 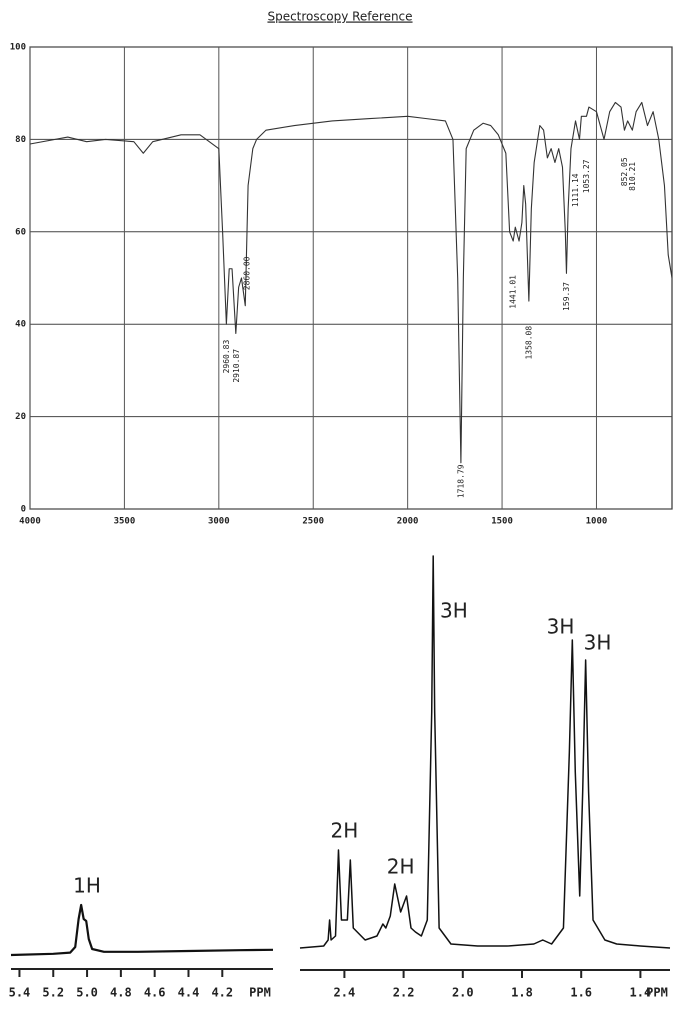 What do you see at coordinates (513, 292) in the screenshot?
I see `peak-label: 1441.01` at bounding box center [513, 292].